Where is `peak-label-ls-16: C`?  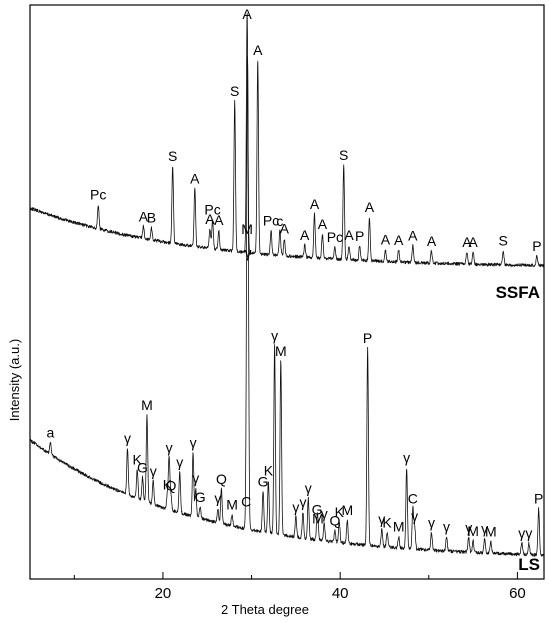 peak-label-ls-16: C is located at coordinates (246, 501).